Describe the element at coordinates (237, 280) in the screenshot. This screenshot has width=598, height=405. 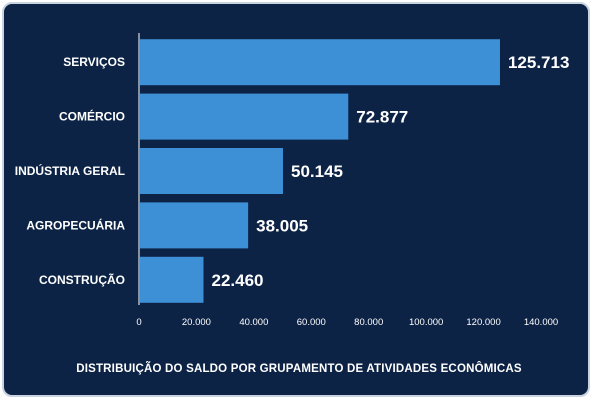
I see `value-label-4: 22.460` at that location.